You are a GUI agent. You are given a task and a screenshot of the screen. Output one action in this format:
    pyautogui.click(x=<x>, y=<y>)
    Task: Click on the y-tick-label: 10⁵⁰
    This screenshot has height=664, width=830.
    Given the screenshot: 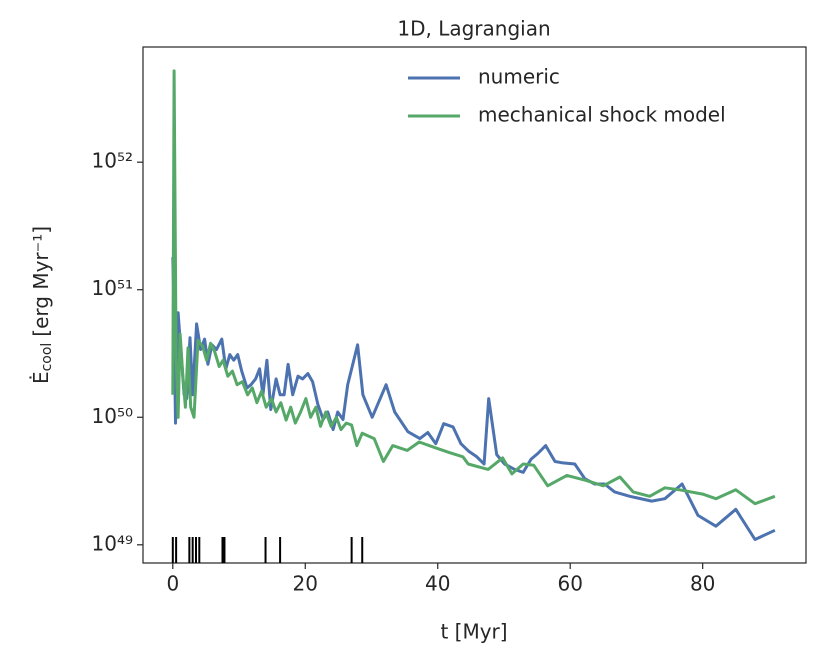 What is the action you would take?
    pyautogui.click(x=112, y=416)
    